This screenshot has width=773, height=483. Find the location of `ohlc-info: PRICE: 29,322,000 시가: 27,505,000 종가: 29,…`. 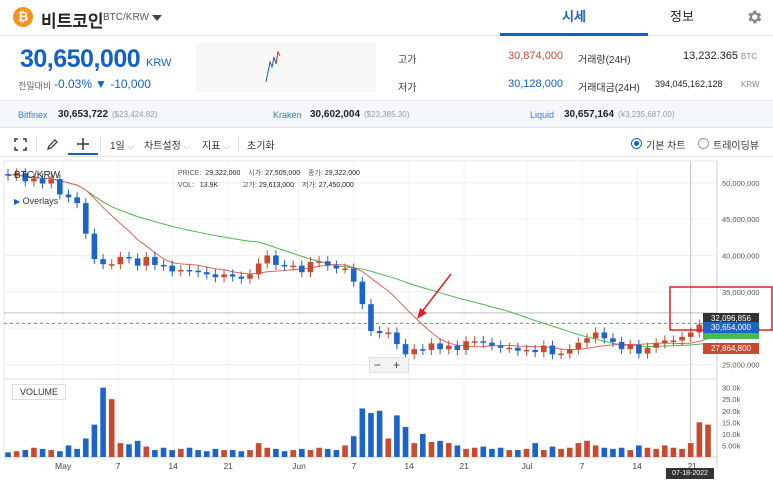

ohlc-info: PRICE: 29,322,000 시가: 27,505,000 종가: 29,… is located at coordinates (269, 173).